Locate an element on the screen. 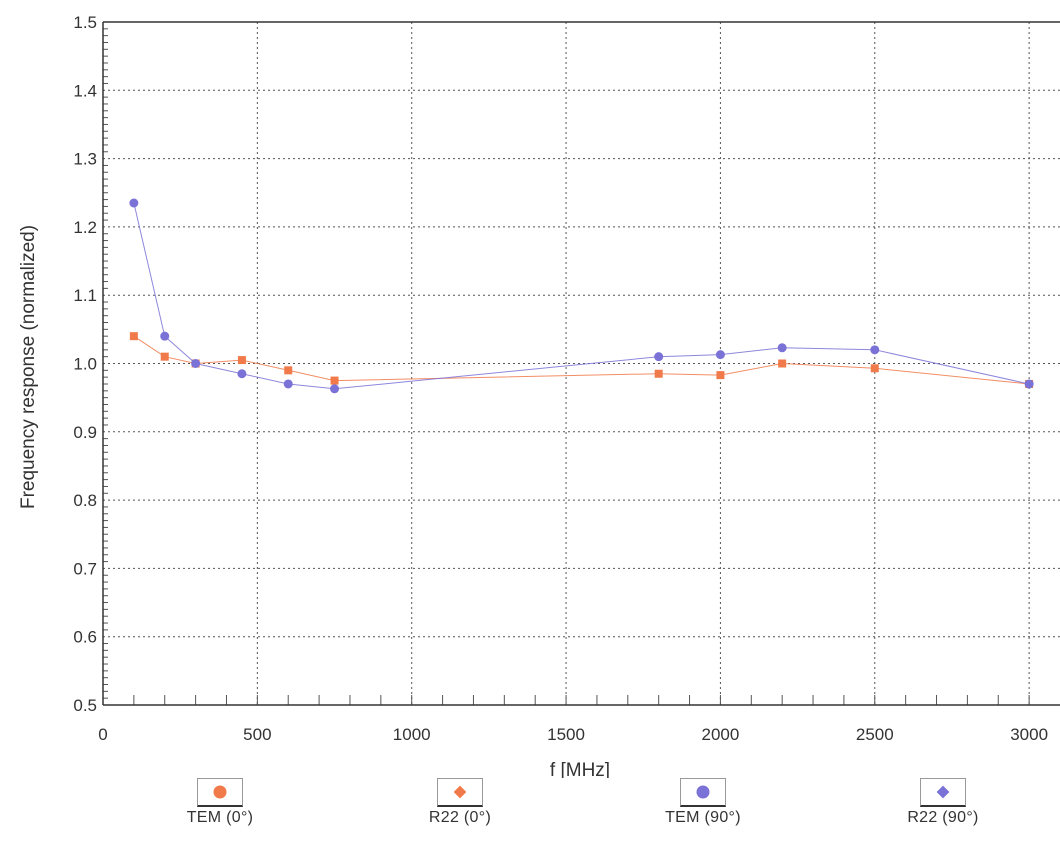  y-tick-label: 1.4 is located at coordinates (85, 90).